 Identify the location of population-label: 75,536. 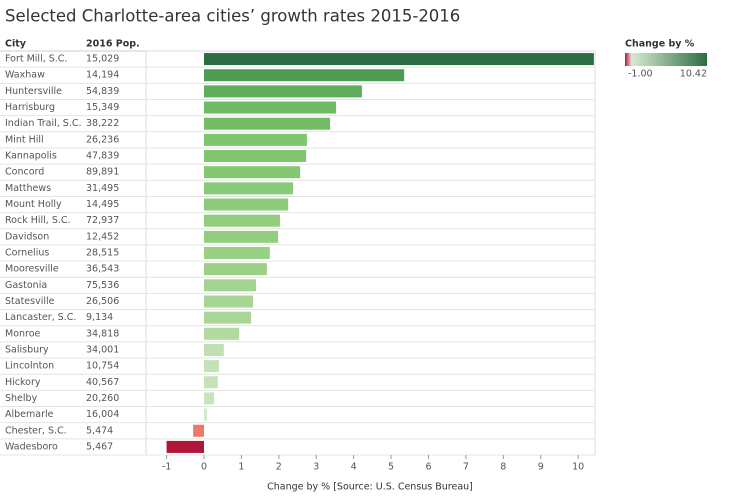
(102, 285).